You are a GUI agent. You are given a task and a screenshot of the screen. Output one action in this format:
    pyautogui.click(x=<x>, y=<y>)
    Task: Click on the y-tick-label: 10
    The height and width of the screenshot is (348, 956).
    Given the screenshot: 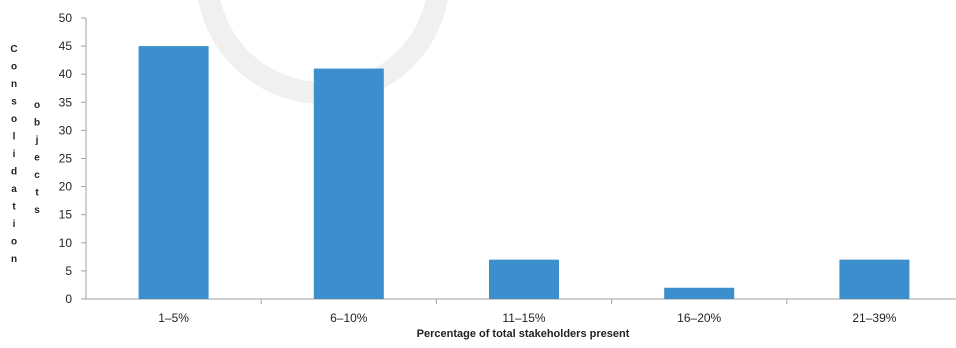 What is the action you would take?
    pyautogui.click(x=66, y=243)
    